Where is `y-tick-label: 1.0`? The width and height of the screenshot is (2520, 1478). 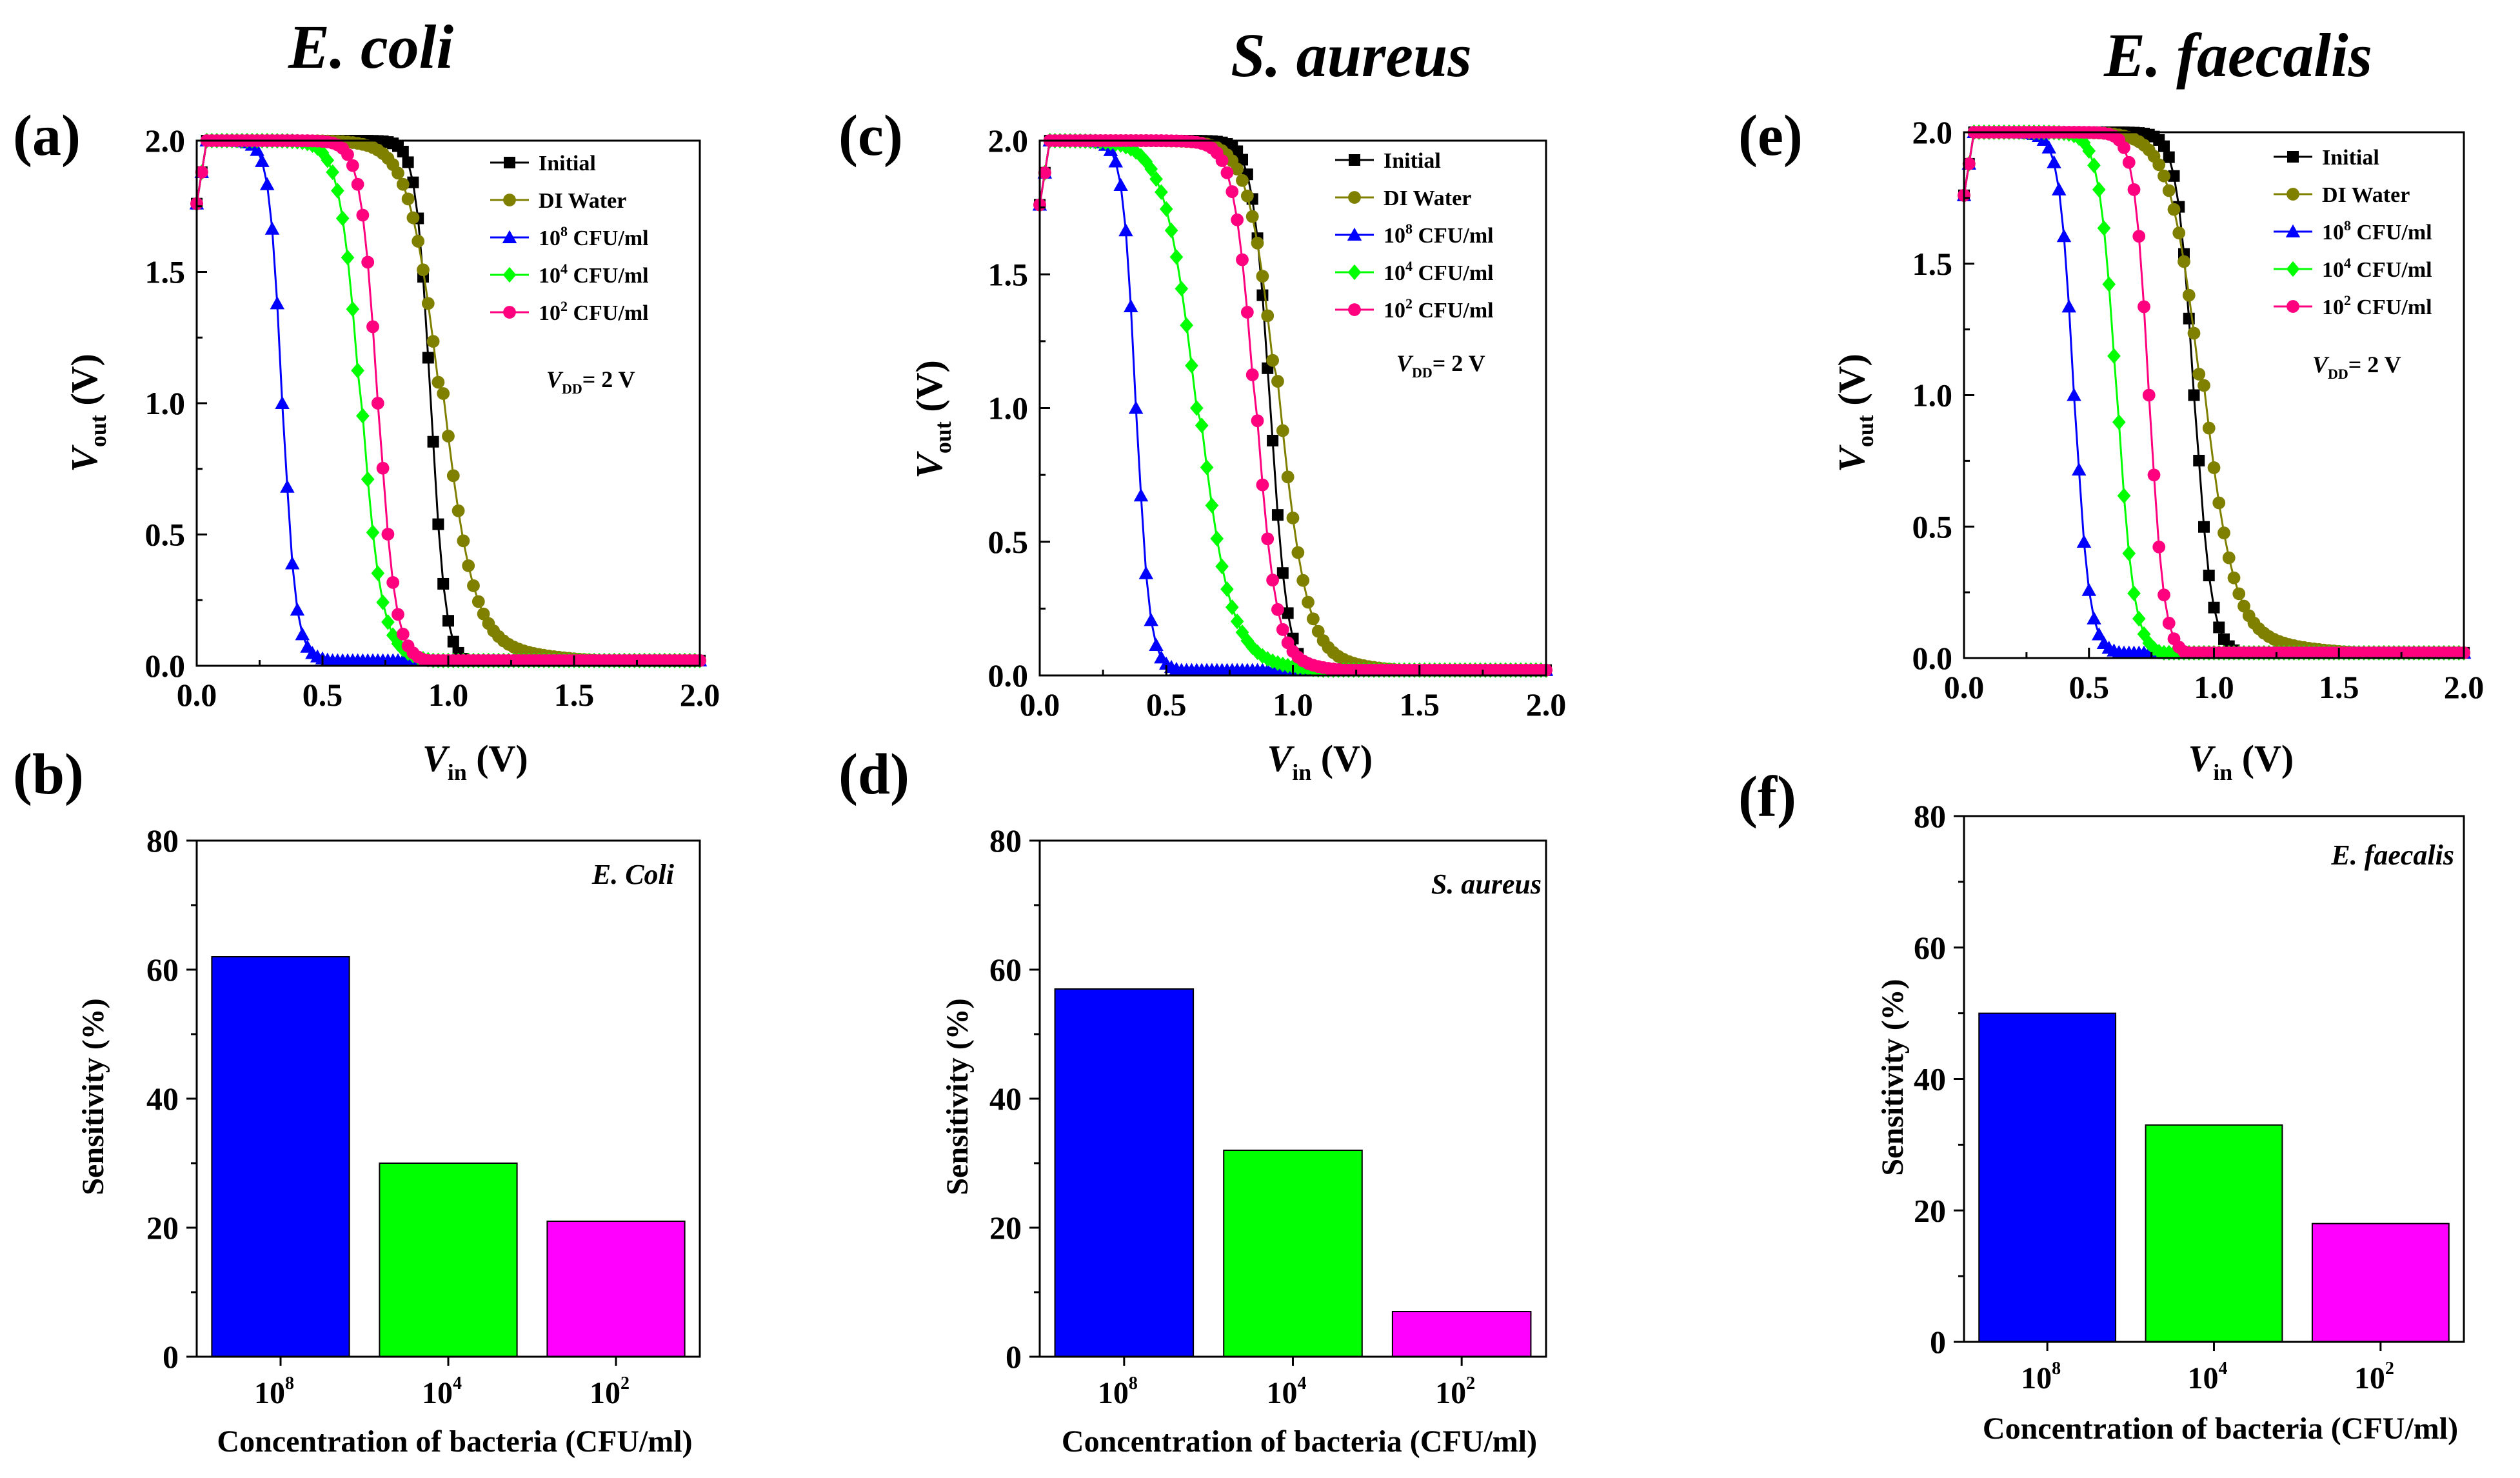 y-tick-label: 1.0 is located at coordinates (1009, 408).